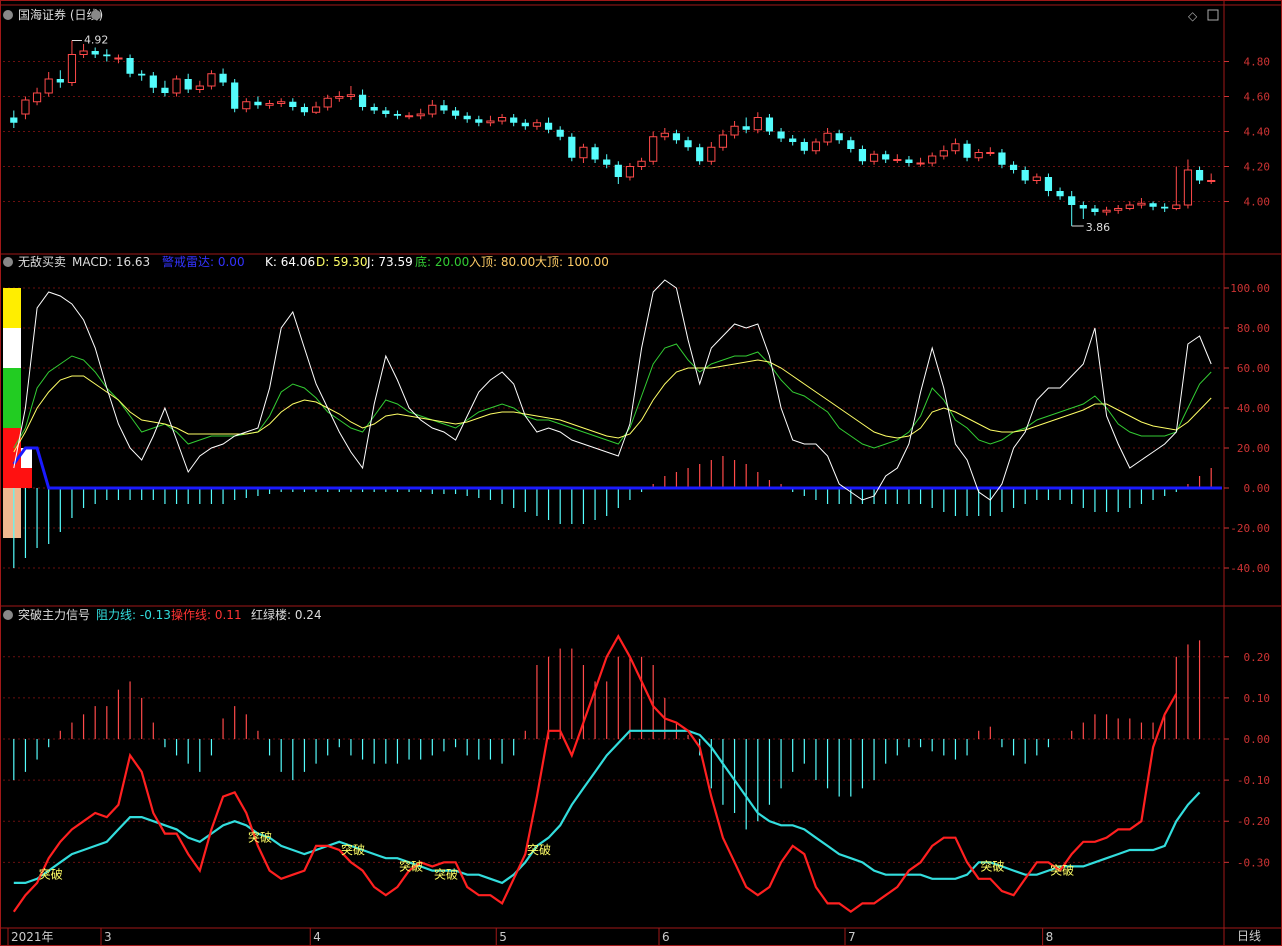 The image size is (1282, 946). I want to click on red-green-value: 红绿楼: 0.24, so click(286, 614).